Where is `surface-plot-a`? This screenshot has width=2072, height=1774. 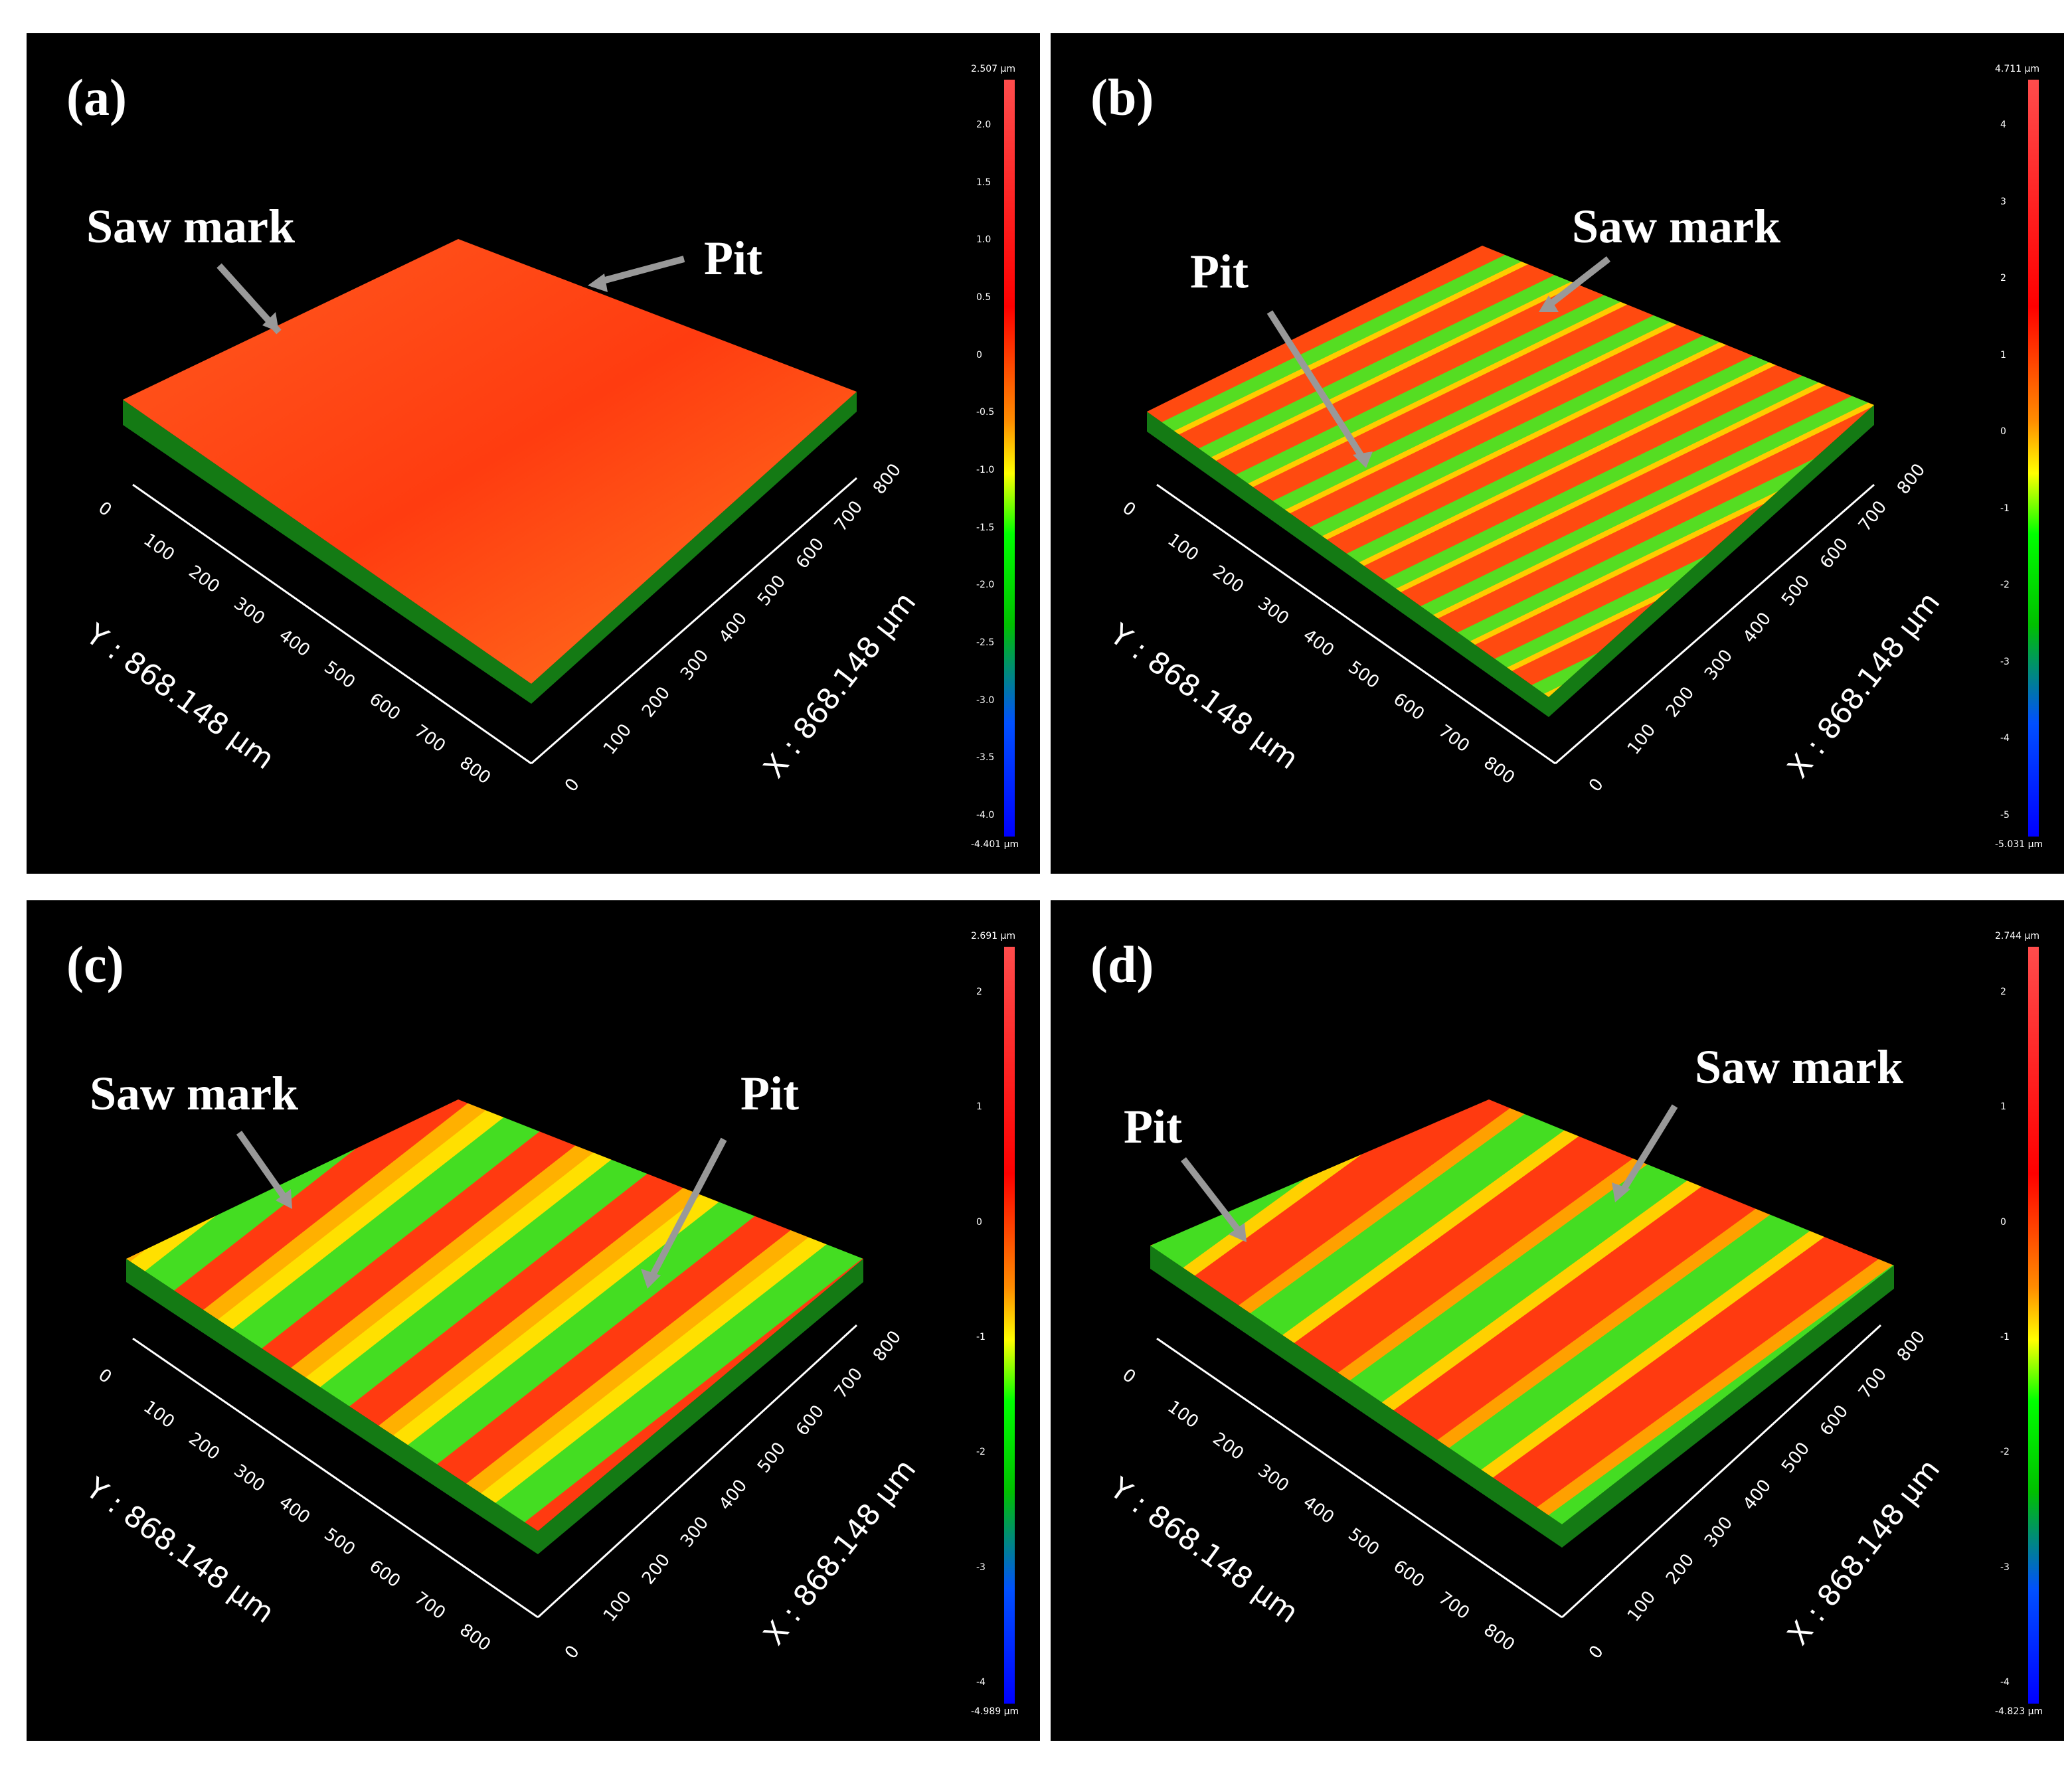 surface-plot-a is located at coordinates (490, 502).